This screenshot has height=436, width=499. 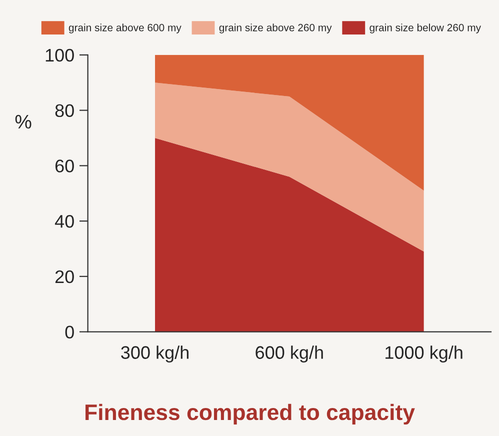 What do you see at coordinates (64, 221) in the screenshot?
I see `y-tick-label: 40` at bounding box center [64, 221].